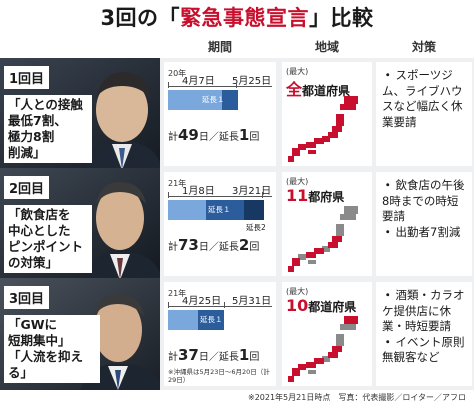  Describe the element at coordinates (220, 114) in the screenshot. I see `period-panel: 20年 4月7日 5月25日 延長１ 計49日／延長1回` at that location.